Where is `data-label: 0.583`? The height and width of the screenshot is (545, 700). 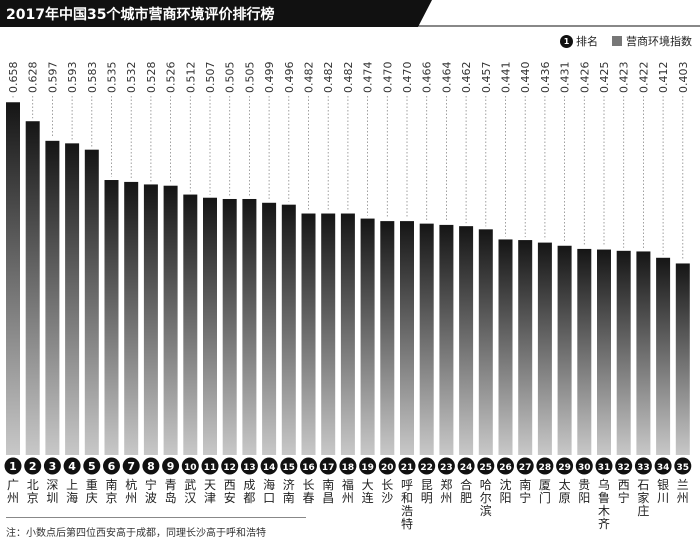 data-label: 0.583 is located at coordinates (92, 78).